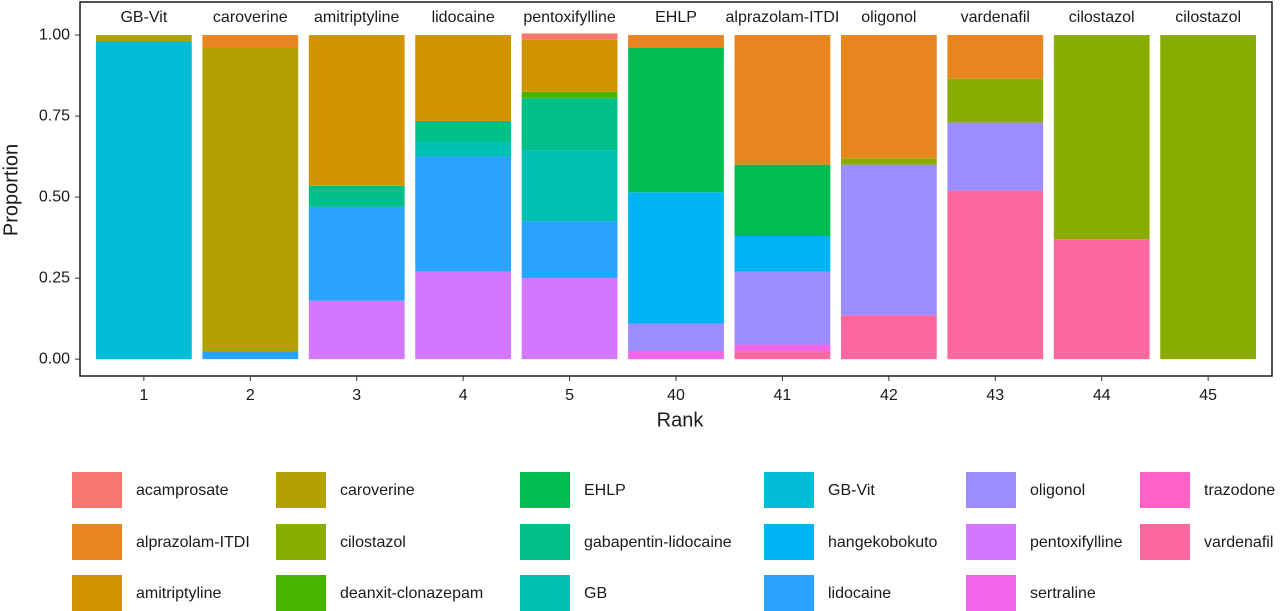 This screenshot has height=611, width=1280. Describe the element at coordinates (676, 17) in the screenshot. I see `strip-label: EHLP` at that location.